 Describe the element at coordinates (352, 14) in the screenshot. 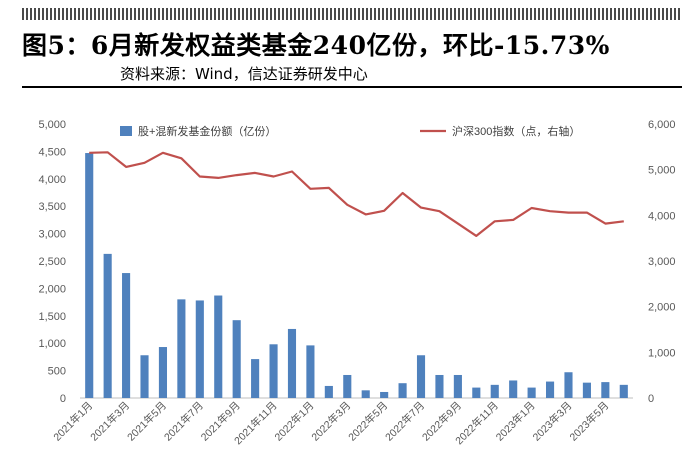

I see `title-top-rule` at that location.